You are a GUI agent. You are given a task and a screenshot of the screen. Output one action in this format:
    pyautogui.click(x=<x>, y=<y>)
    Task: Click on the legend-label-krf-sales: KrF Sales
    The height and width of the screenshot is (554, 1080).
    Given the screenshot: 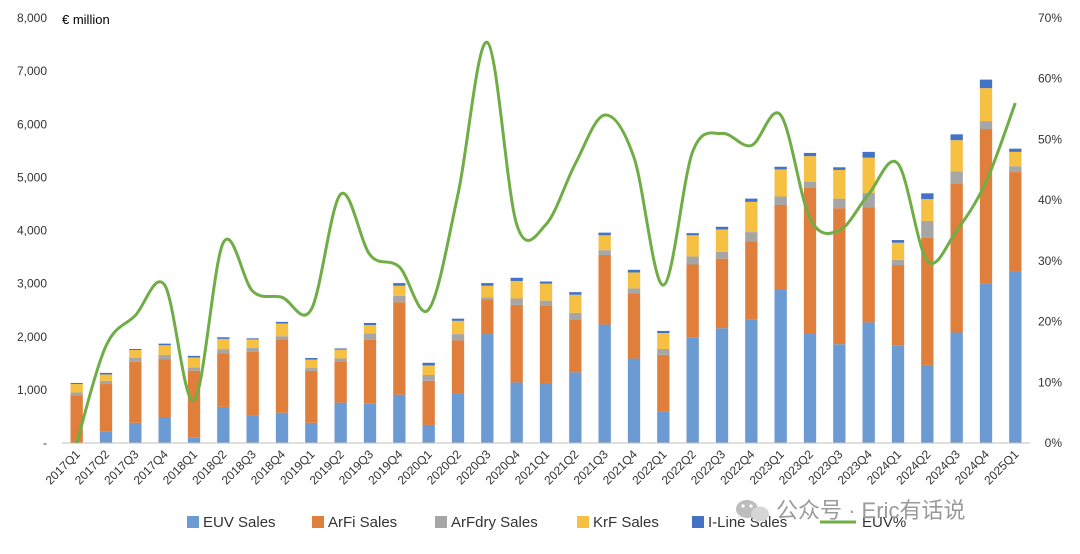 What is the action you would take?
    pyautogui.click(x=626, y=522)
    